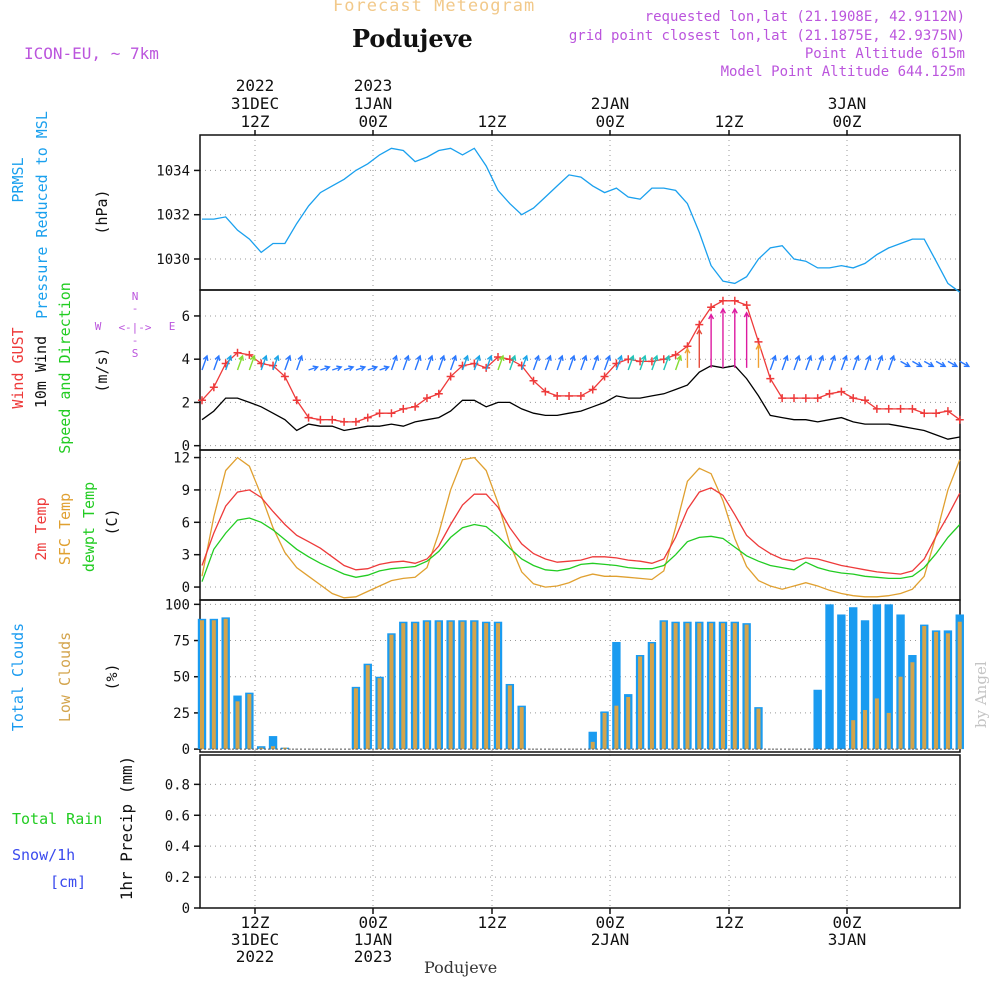 This screenshot has height=1000, width=1000. I want to click on top-time-label-0-1: 31DEC, so click(255, 103).